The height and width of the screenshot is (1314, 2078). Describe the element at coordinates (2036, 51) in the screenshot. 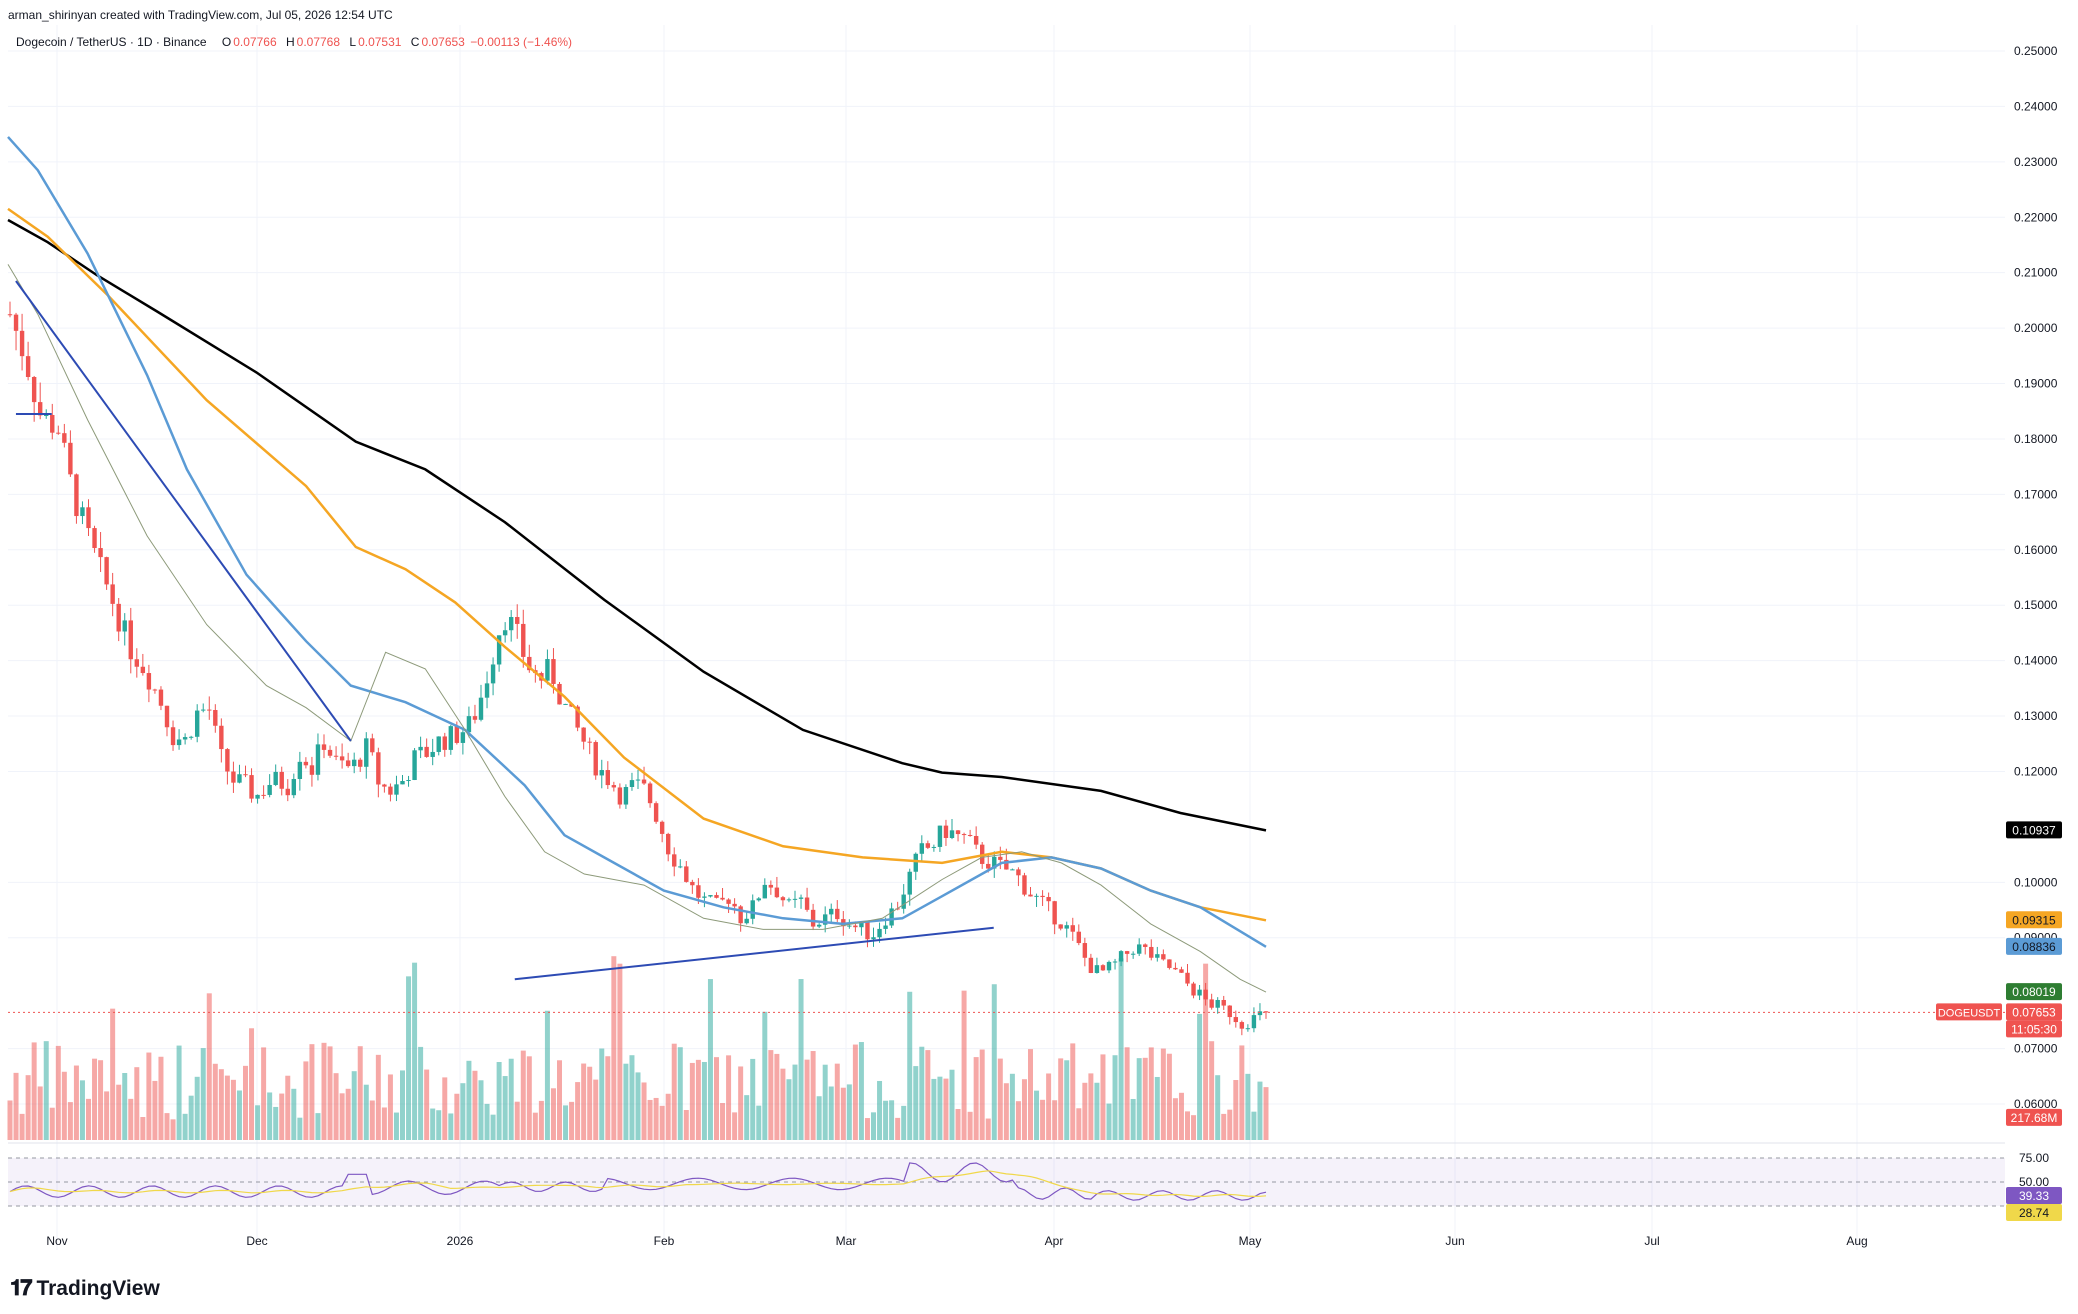

I see `price-tick-label: 0.25000` at that location.